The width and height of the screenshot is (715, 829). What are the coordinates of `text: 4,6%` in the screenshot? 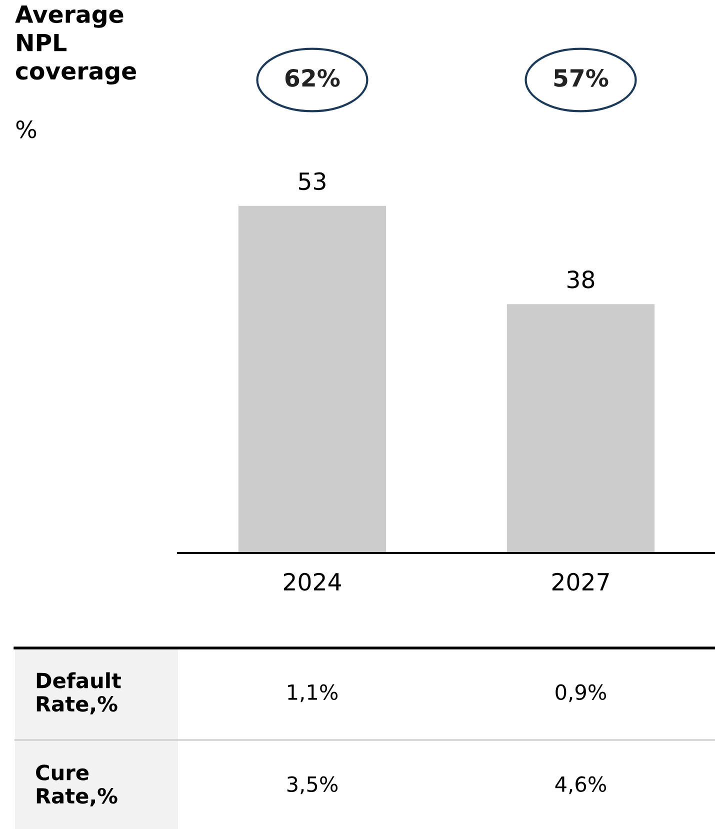 It's located at (580, 785).